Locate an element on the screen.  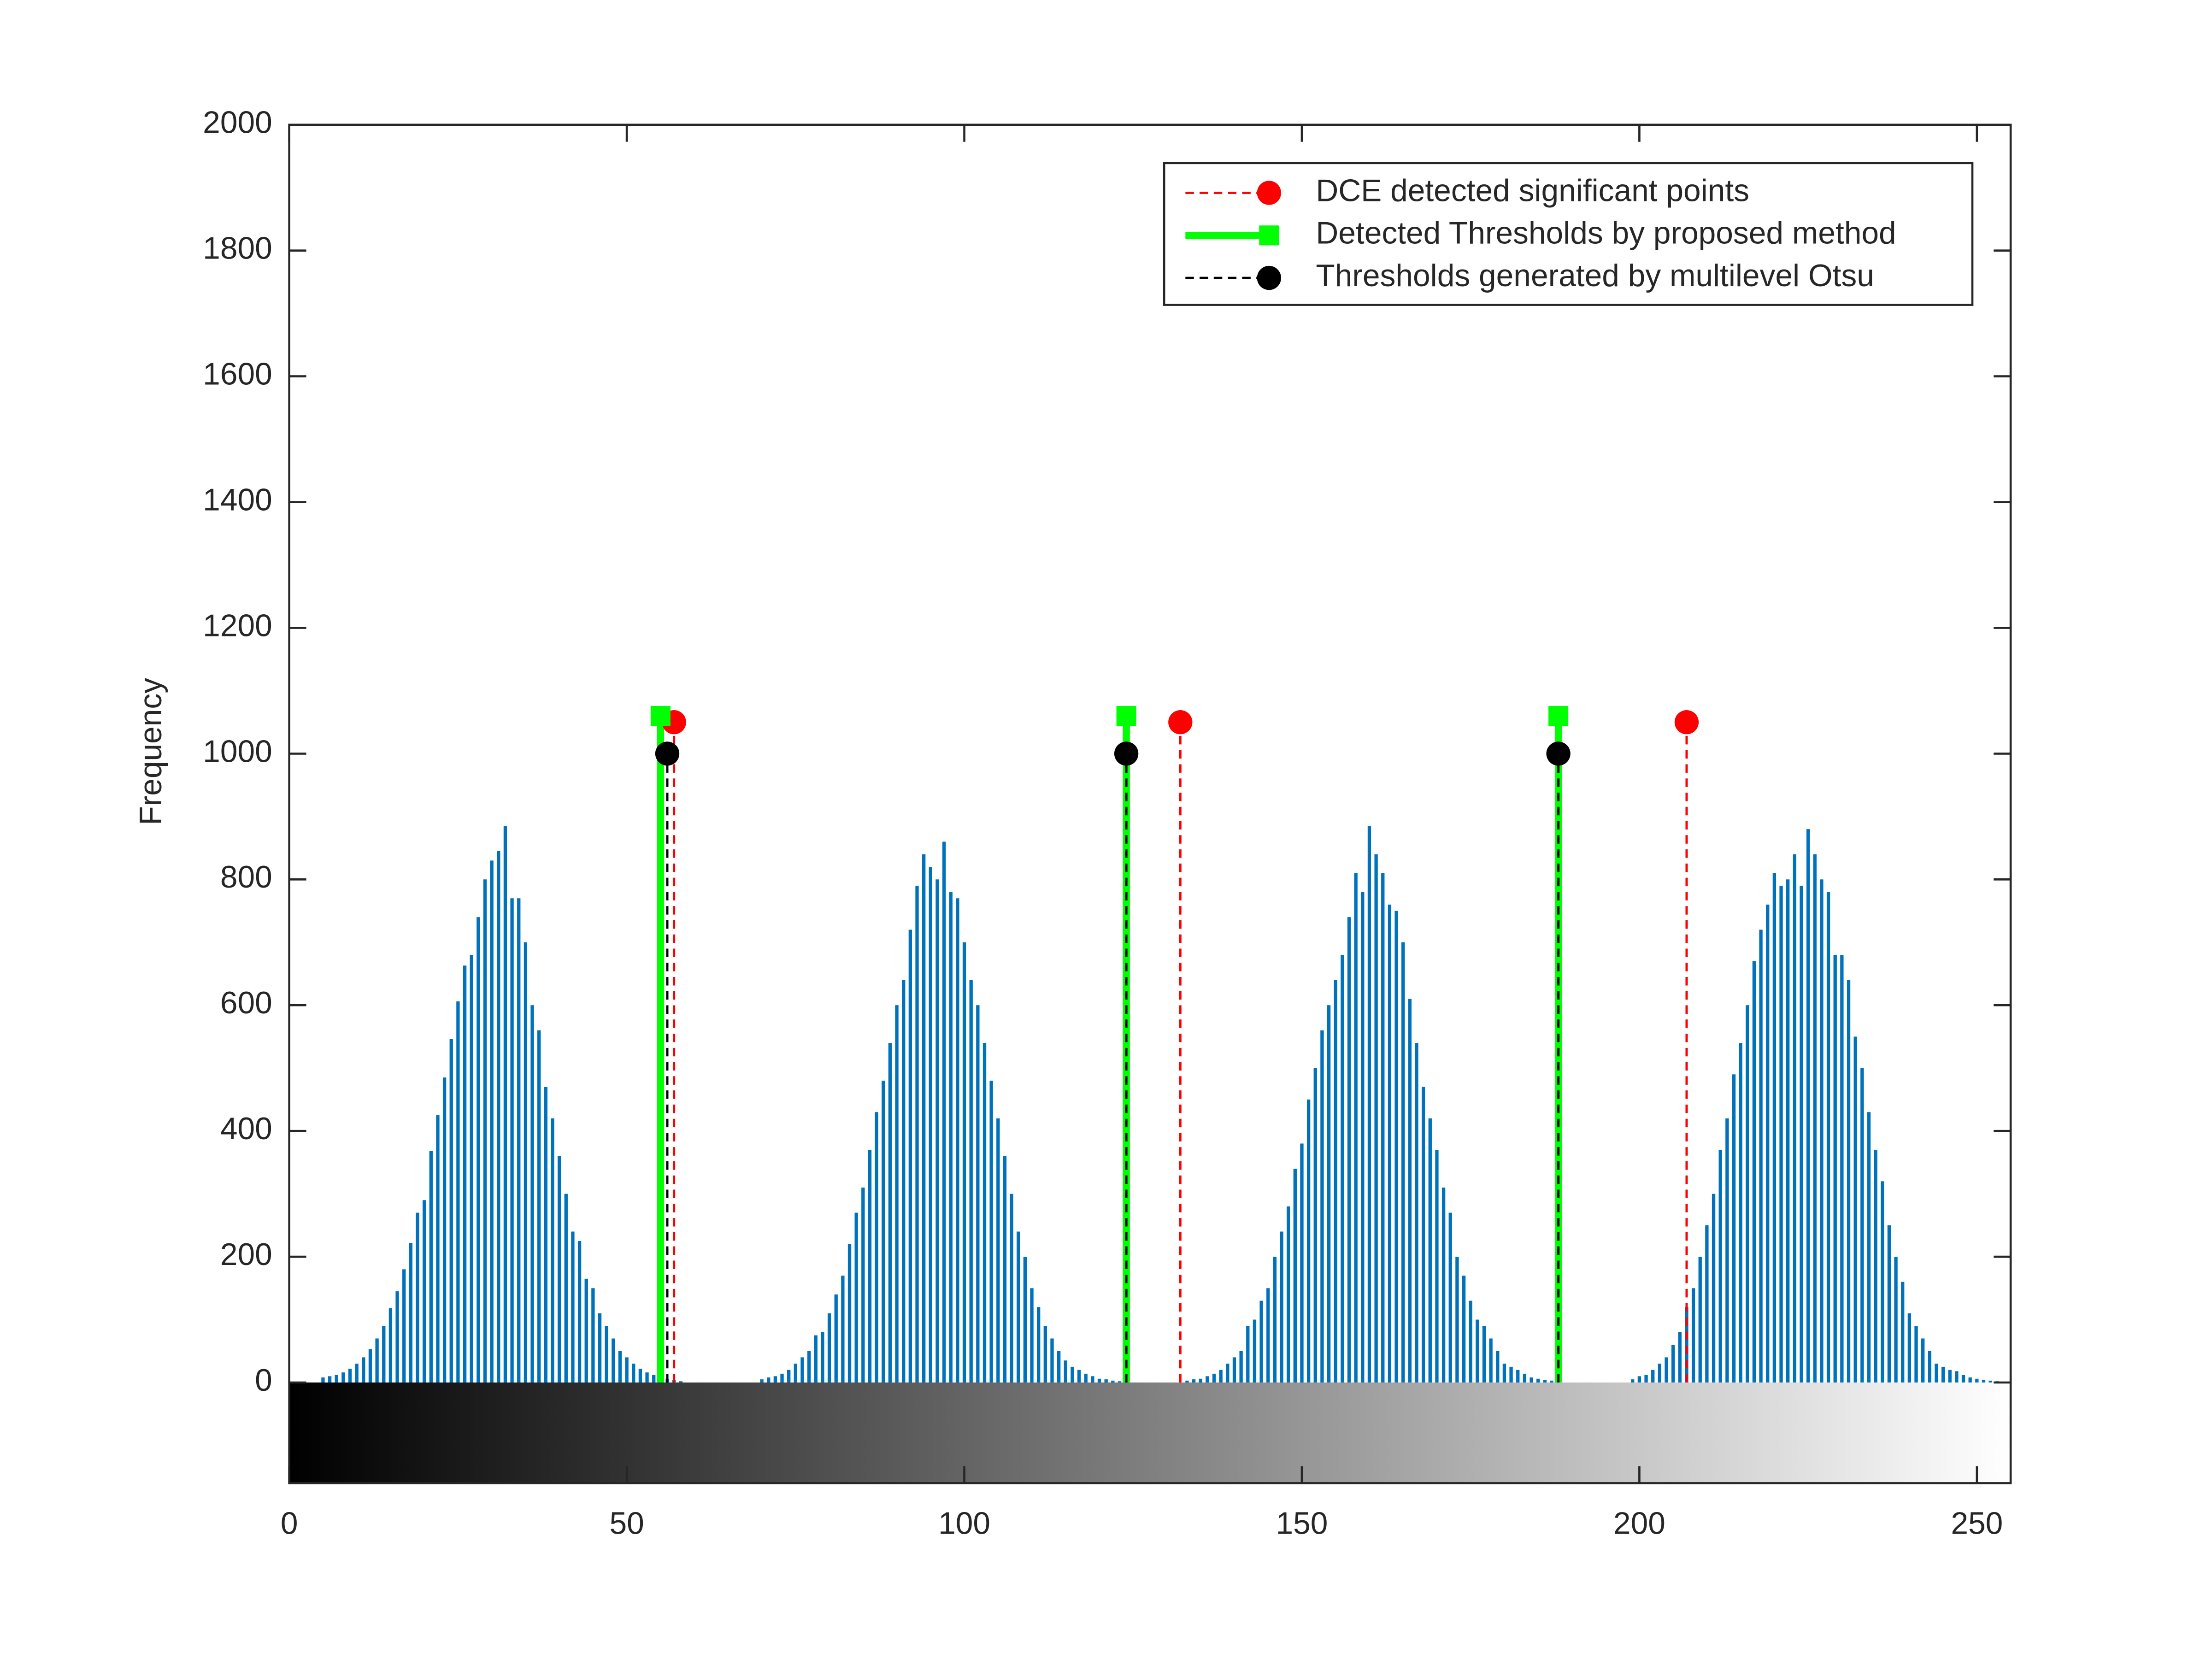
colorbar is located at coordinates (1150, 1432).